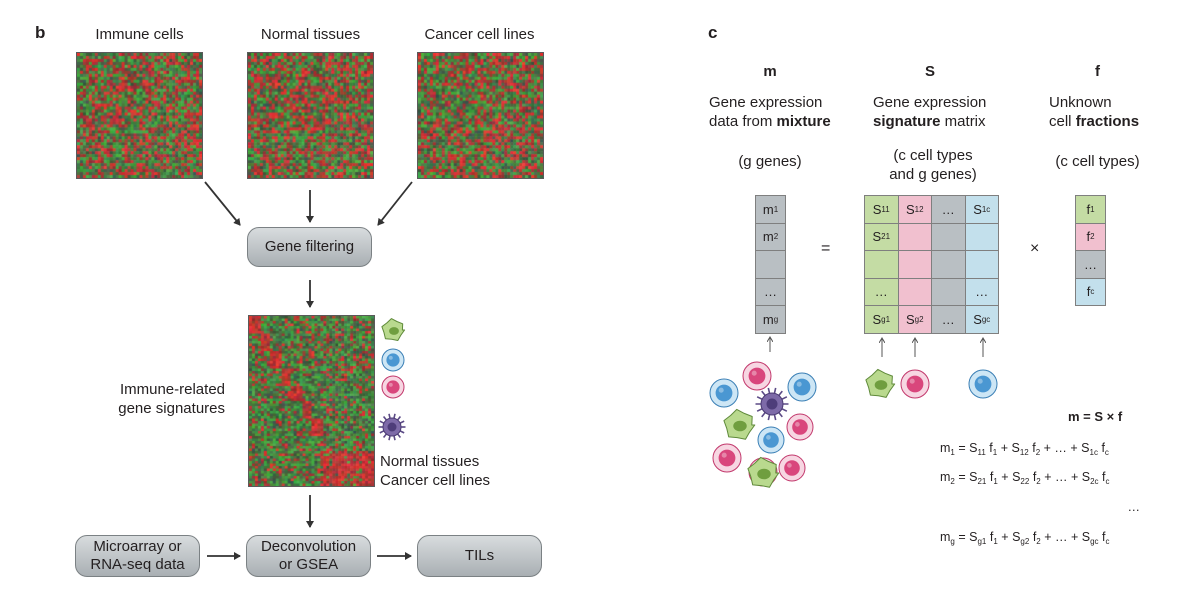  Describe the element at coordinates (310, 34) in the screenshot. I see `source-label-normal: Normal tissues` at that location.